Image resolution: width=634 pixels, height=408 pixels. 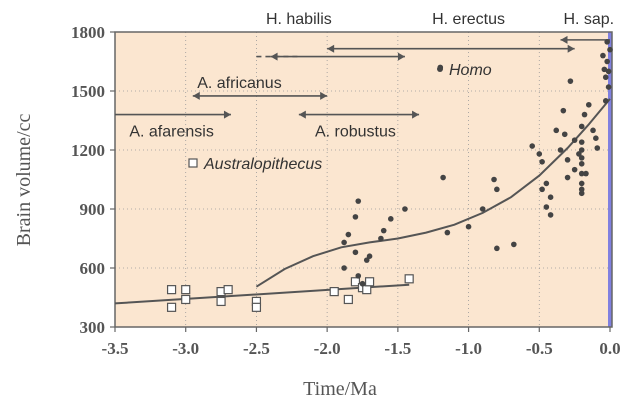 I want to click on x-axis-title: Time/Ma, so click(x=340, y=389).